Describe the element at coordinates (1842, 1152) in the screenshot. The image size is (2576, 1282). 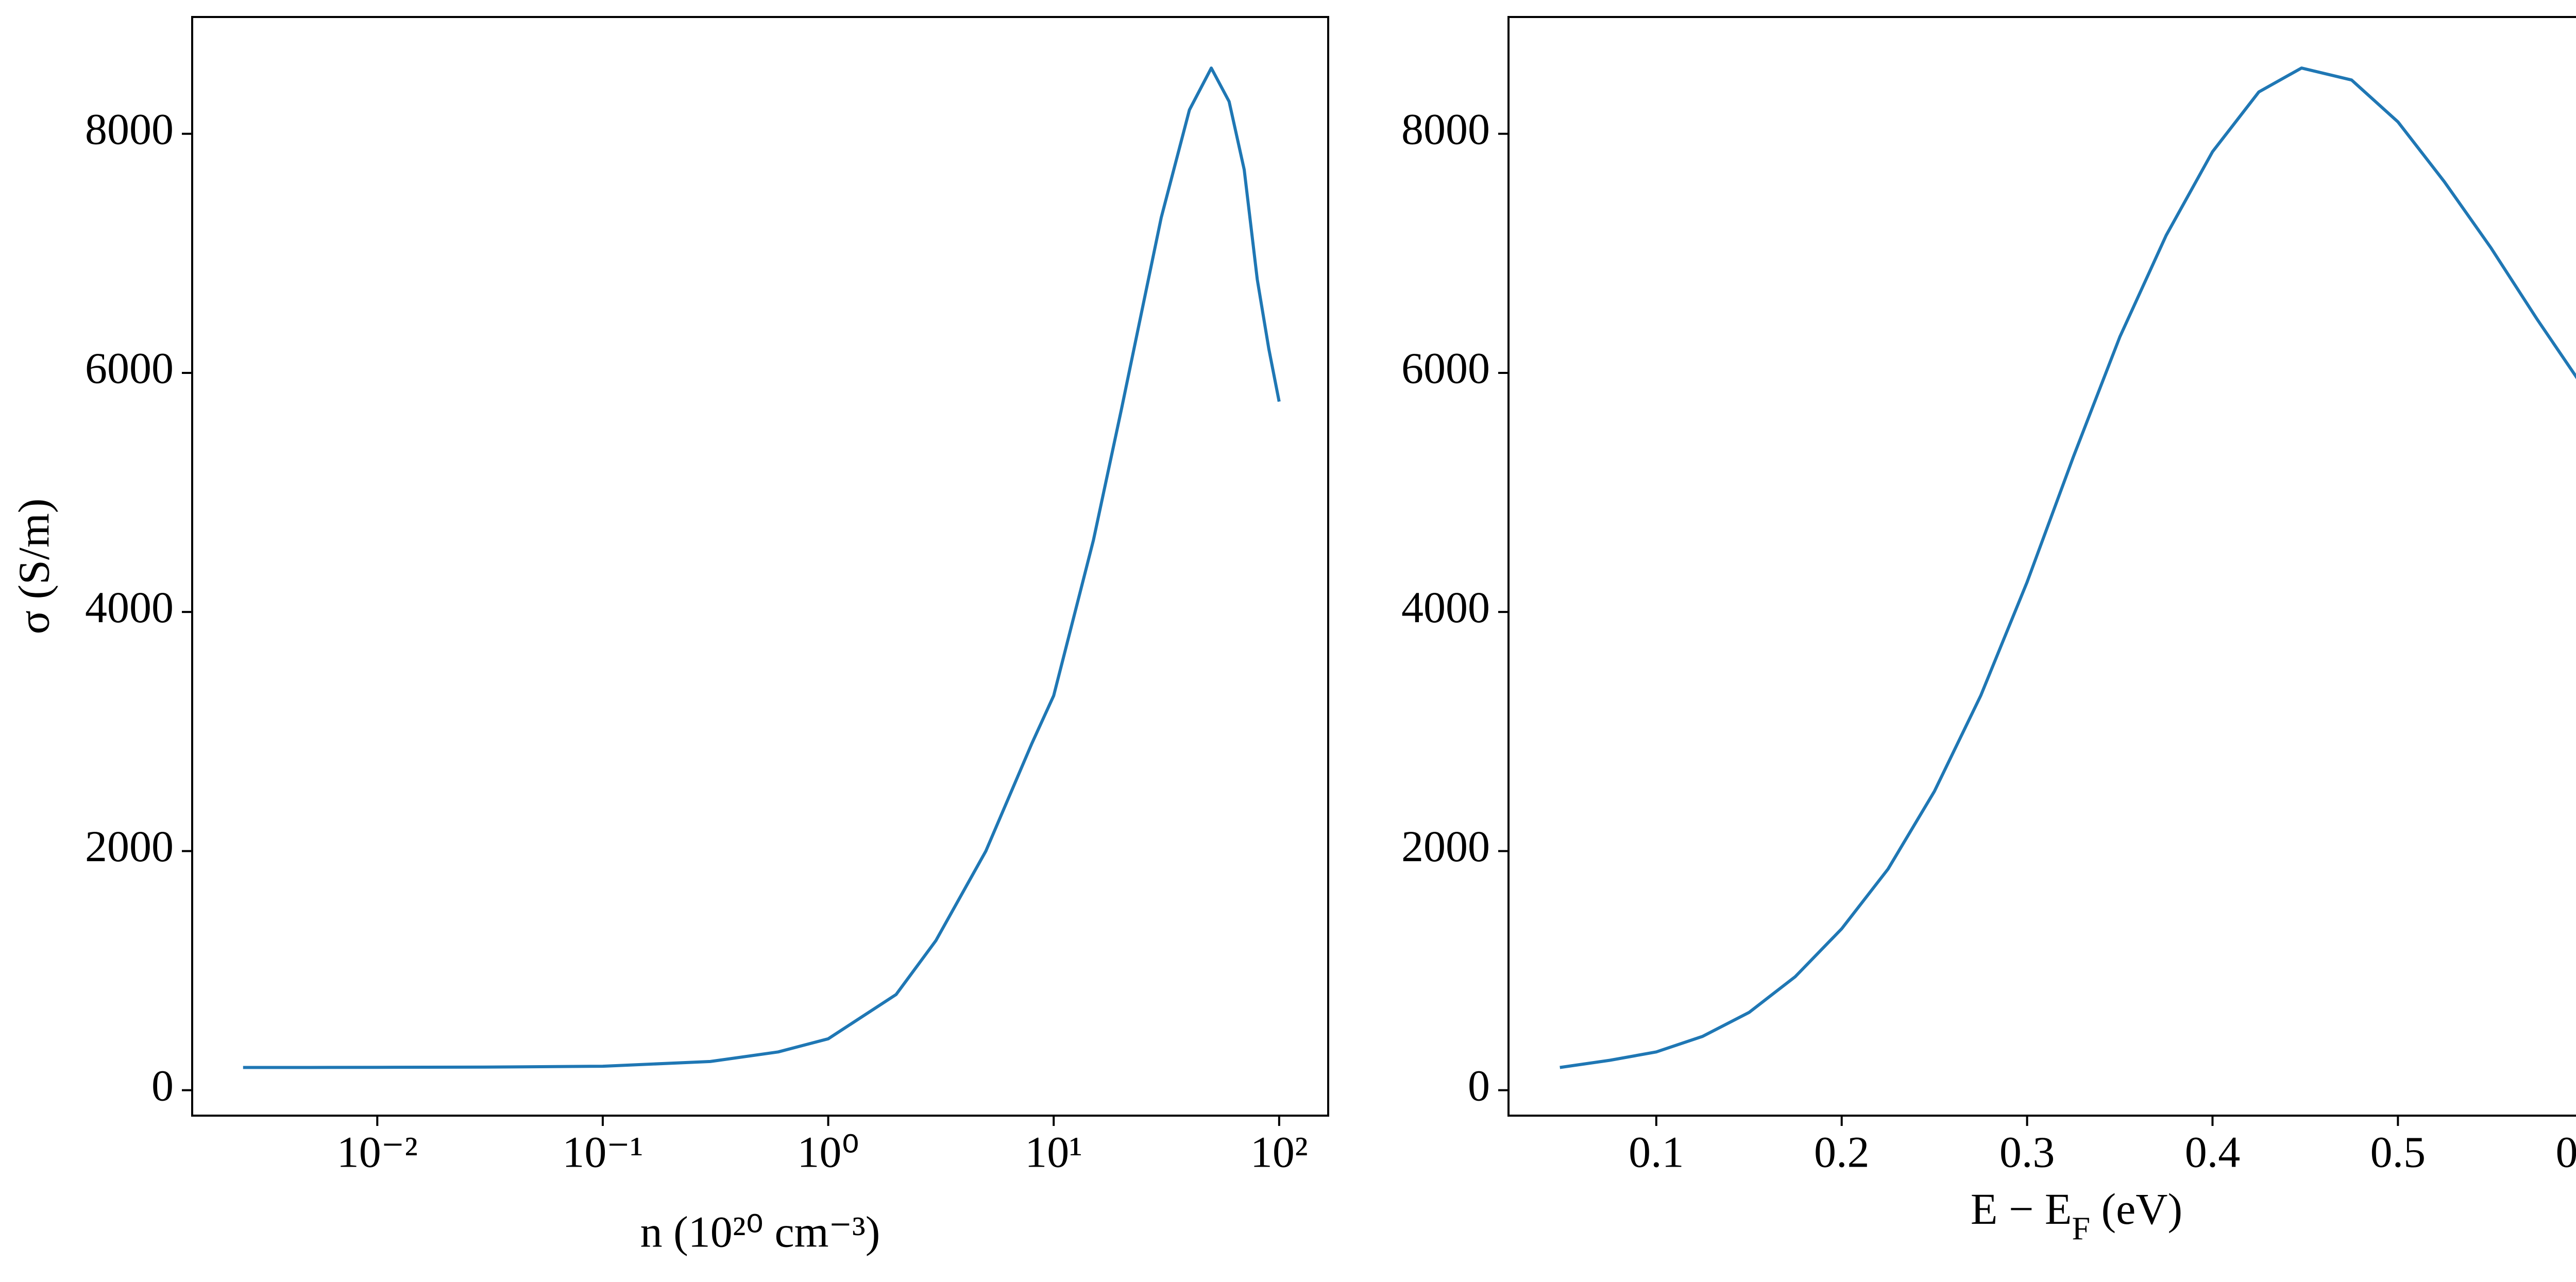
I see `x-tick-label: 0.2` at that location.